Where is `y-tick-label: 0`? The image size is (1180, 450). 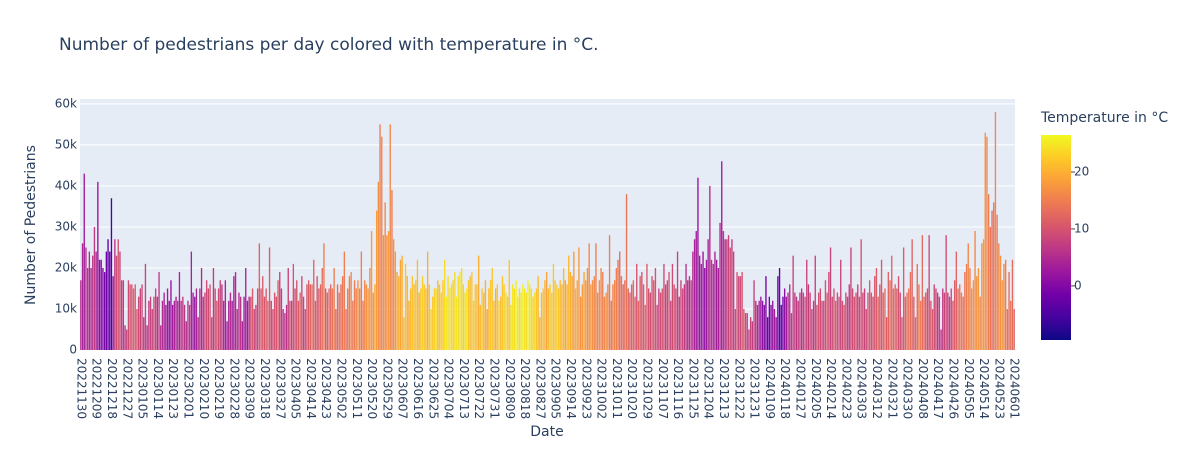
y-tick-label: 0 is located at coordinates (73, 350).